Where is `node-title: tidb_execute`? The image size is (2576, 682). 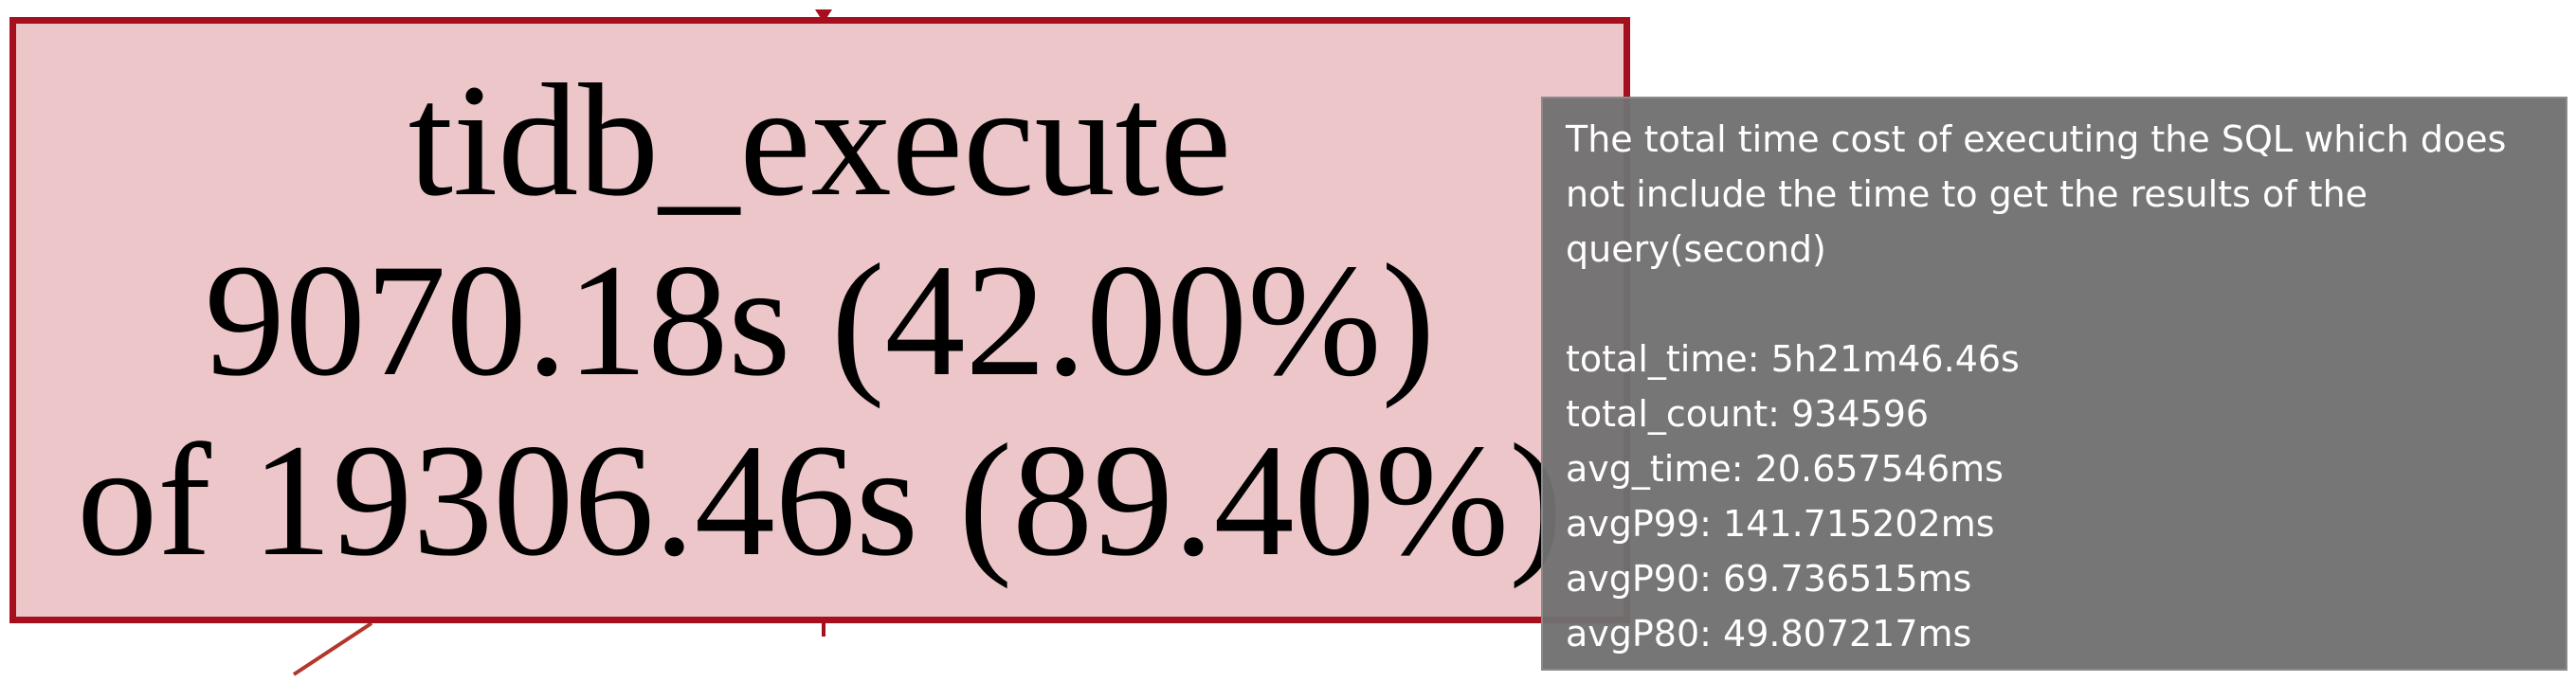 node-title: tidb_execute is located at coordinates (820, 140).